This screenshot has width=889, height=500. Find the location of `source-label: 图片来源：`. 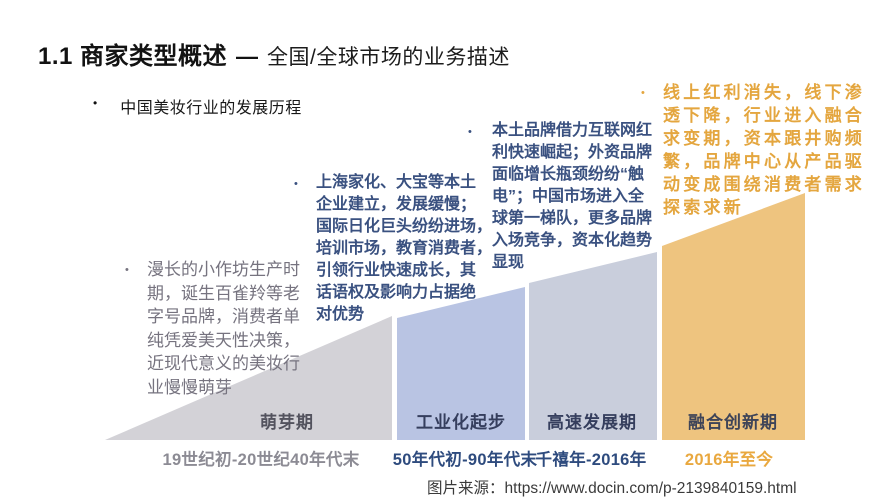

source-label: 图片来源： is located at coordinates (466, 488).